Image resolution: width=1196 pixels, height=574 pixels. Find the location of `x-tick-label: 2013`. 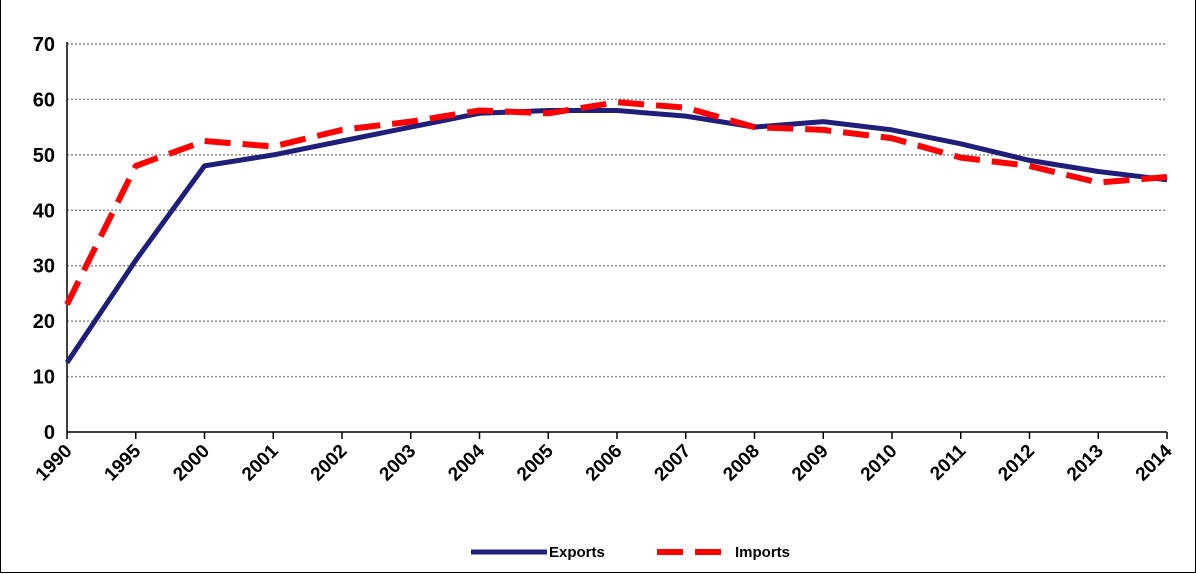

x-tick-label: 2013 is located at coordinates (1085, 463).